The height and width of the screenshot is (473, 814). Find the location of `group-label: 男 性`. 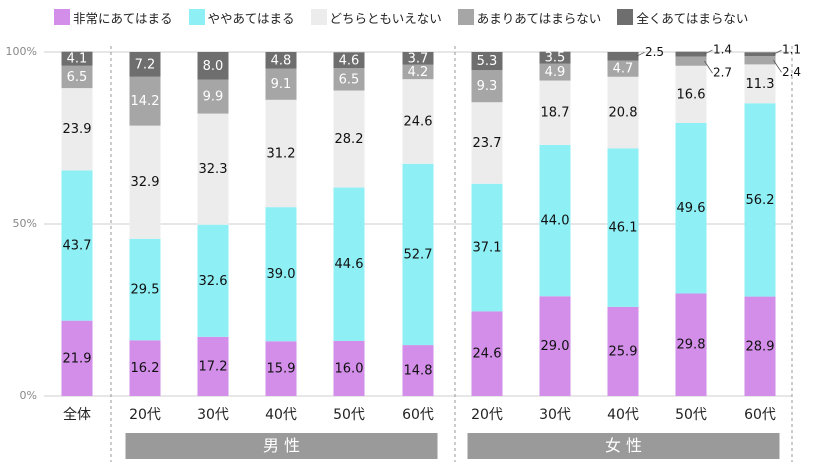

group-label: 男 性 is located at coordinates (281, 445).